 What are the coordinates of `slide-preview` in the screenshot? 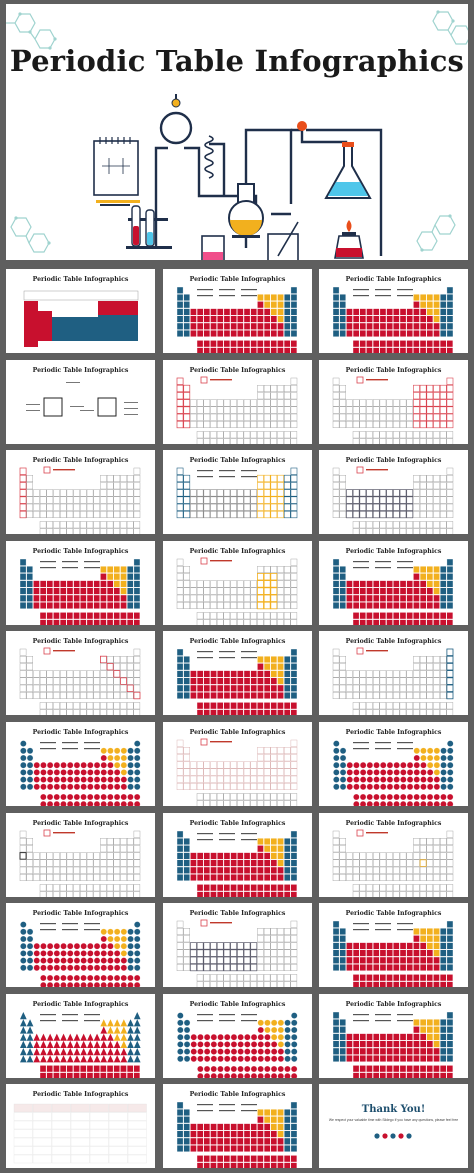 It's located at (237, 953).